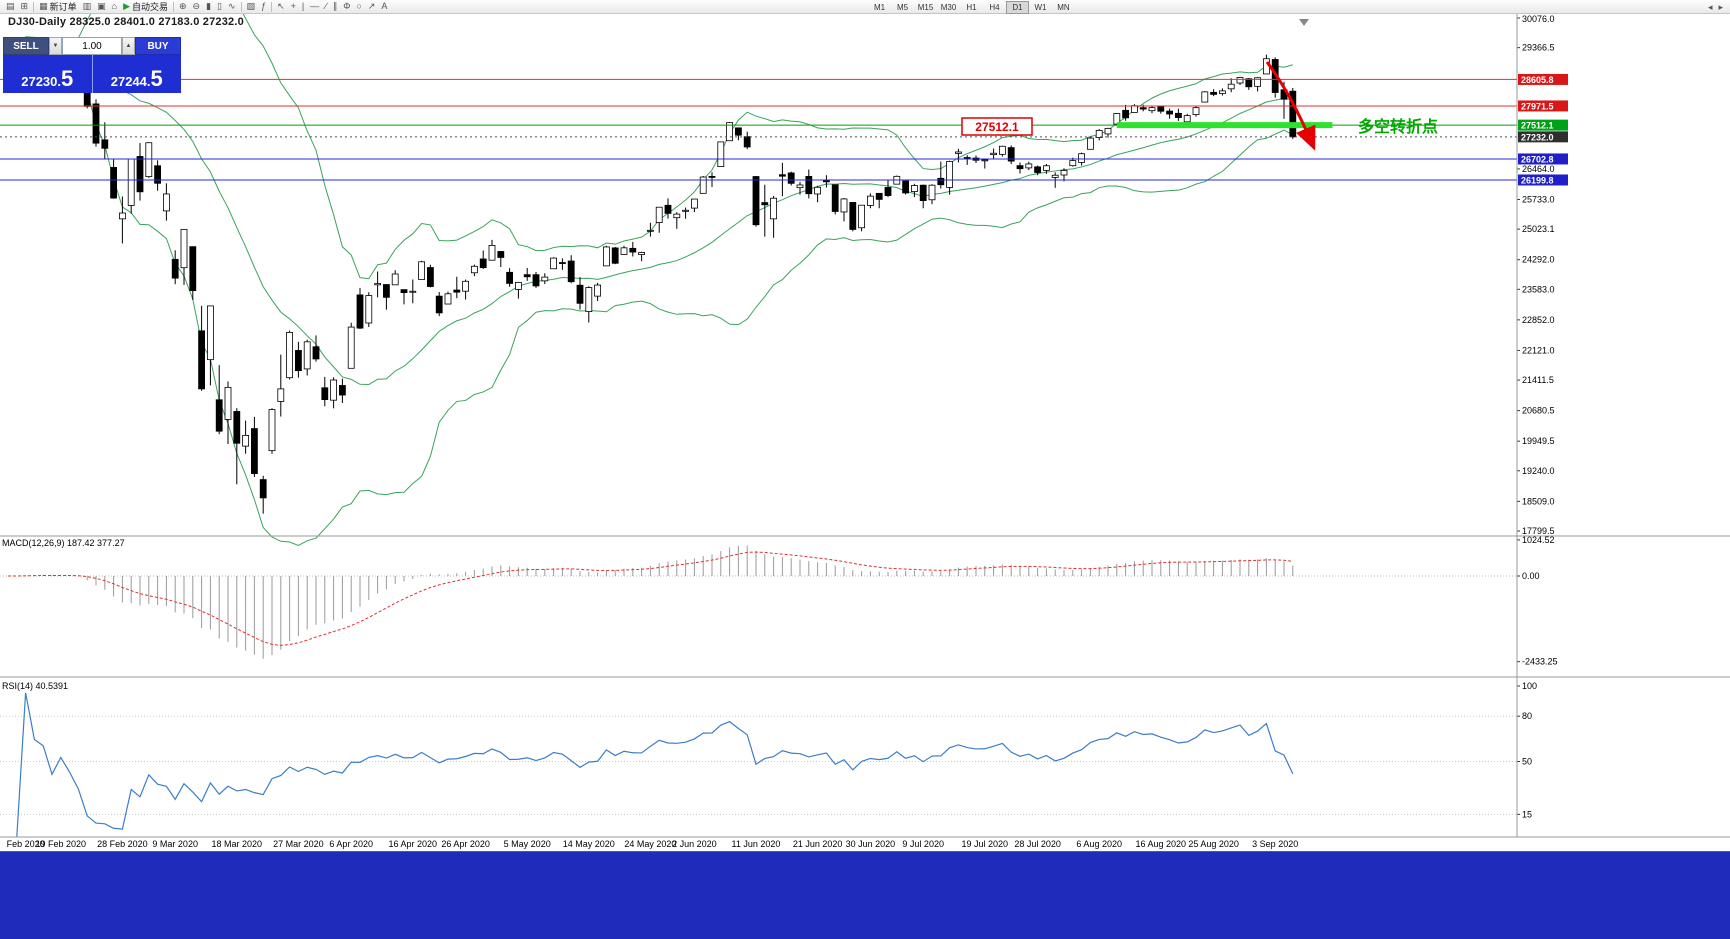  What do you see at coordinates (298, 844) in the screenshot?
I see `date-axis-label: 27 Mar 2020` at bounding box center [298, 844].